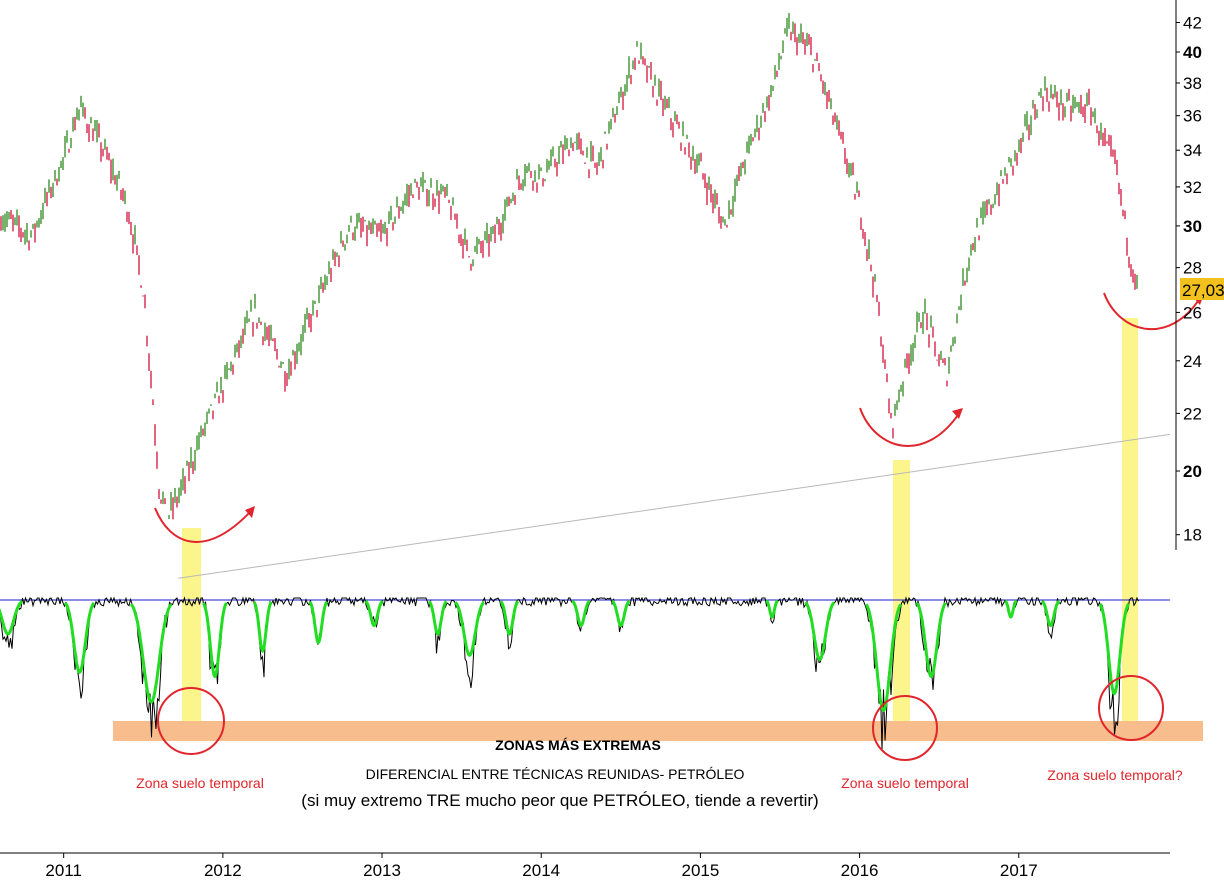  Describe the element at coordinates (578, 745) in the screenshot. I see `band-label: ZONAS MÁS EXTREMAS` at that location.